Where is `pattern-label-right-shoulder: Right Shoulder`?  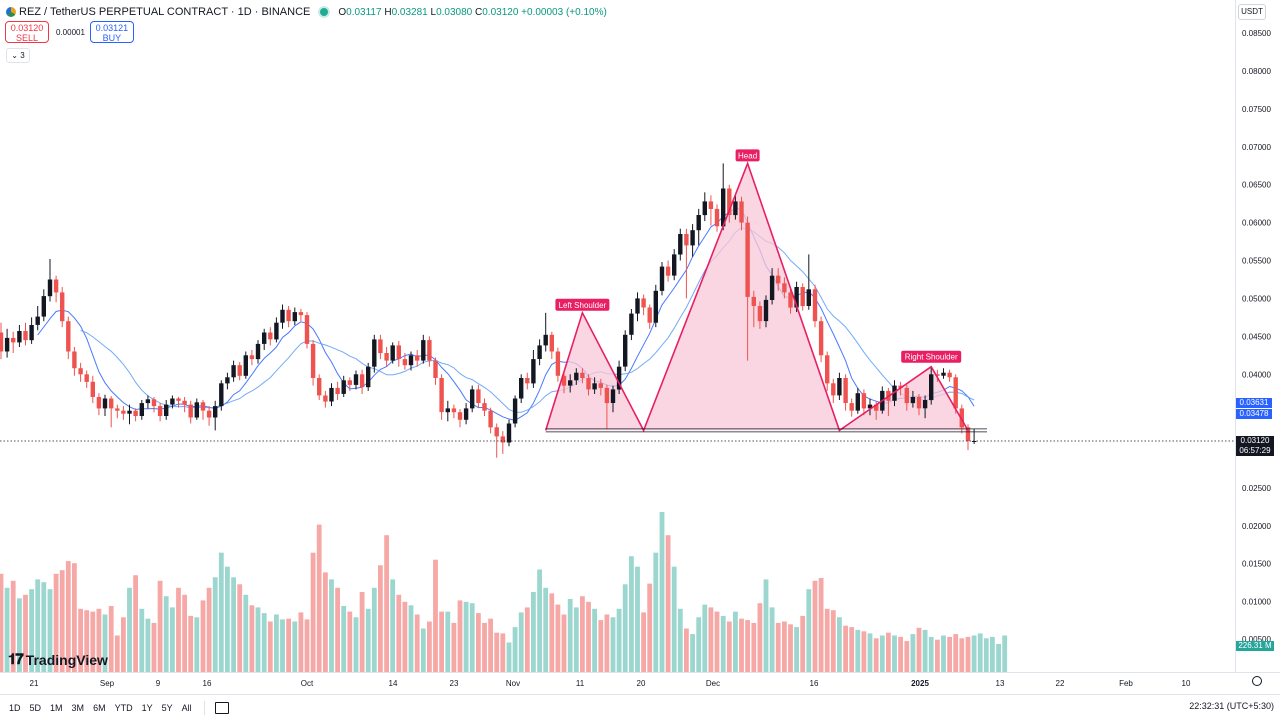 pattern-label-right-shoulder: Right Shoulder is located at coordinates (931, 356).